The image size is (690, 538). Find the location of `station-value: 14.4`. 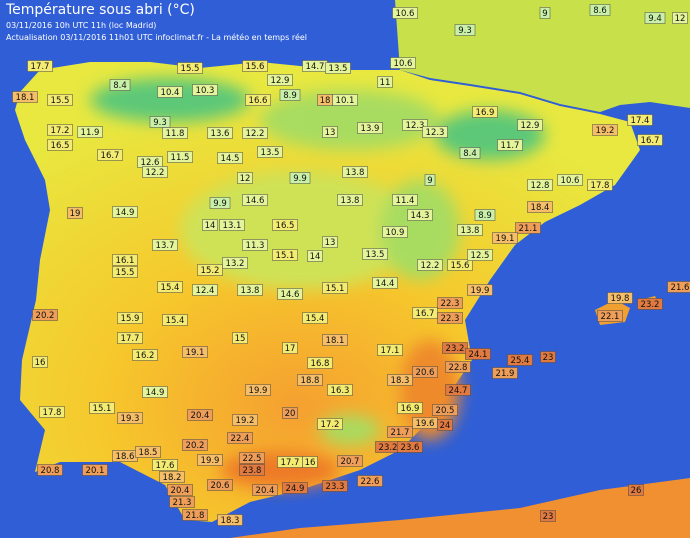

station-value: 14.4 is located at coordinates (385, 284).